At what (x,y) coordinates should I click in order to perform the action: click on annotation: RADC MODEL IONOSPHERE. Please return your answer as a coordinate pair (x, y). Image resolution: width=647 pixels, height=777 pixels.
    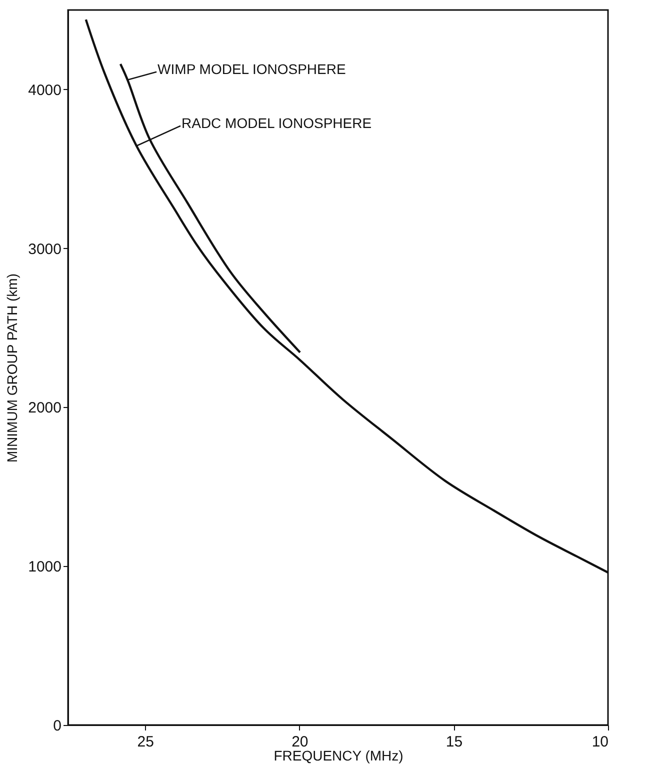
    Looking at the image, I should click on (277, 122).